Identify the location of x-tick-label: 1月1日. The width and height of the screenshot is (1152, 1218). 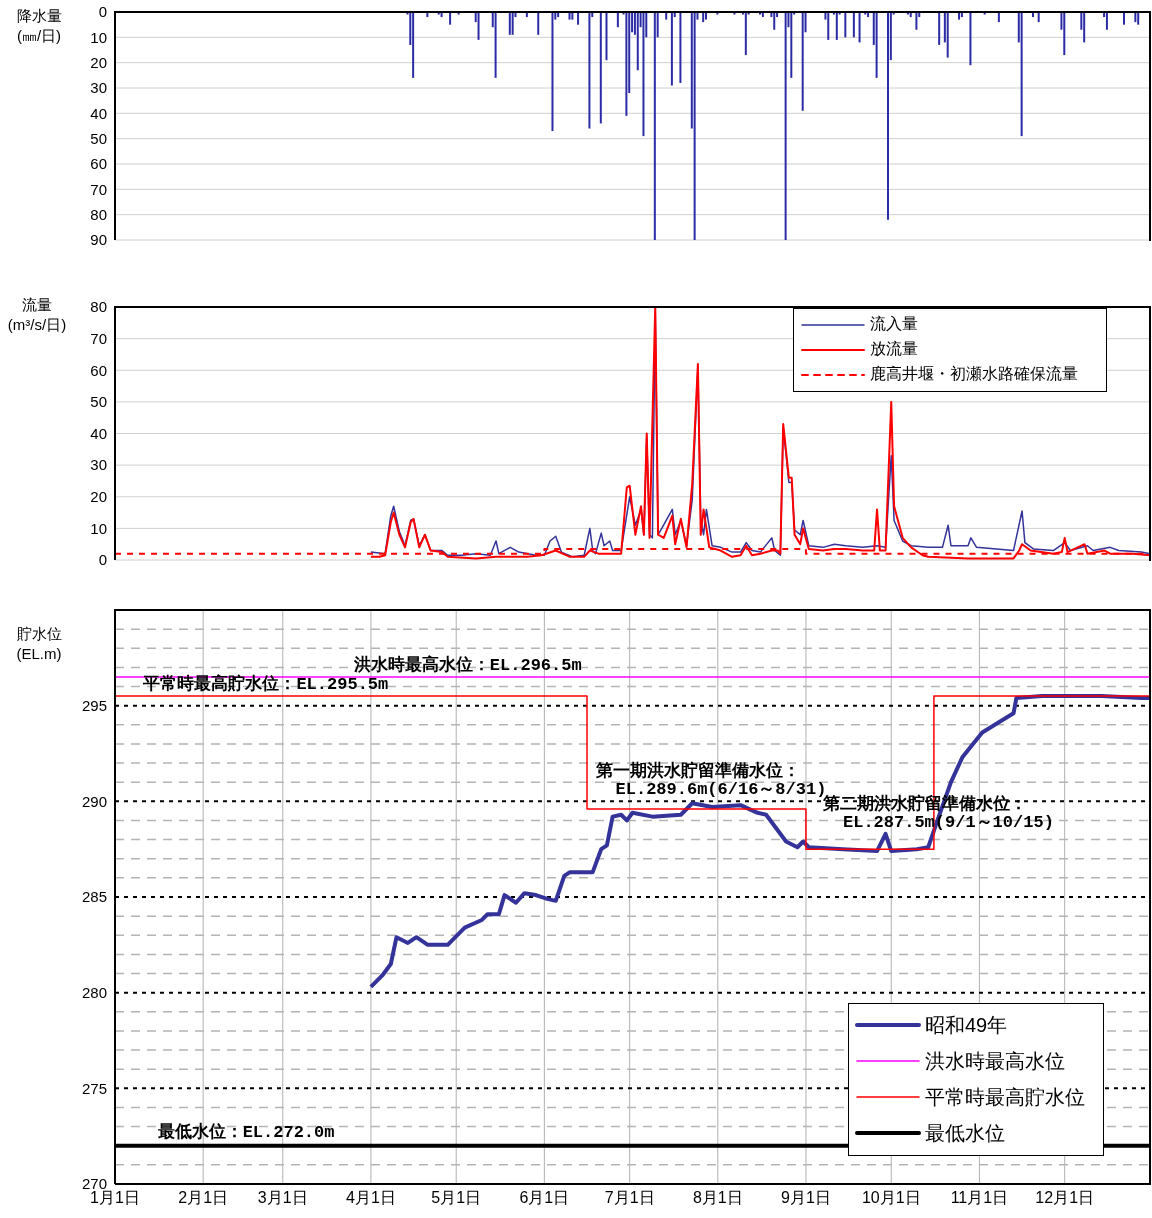
(115, 1198).